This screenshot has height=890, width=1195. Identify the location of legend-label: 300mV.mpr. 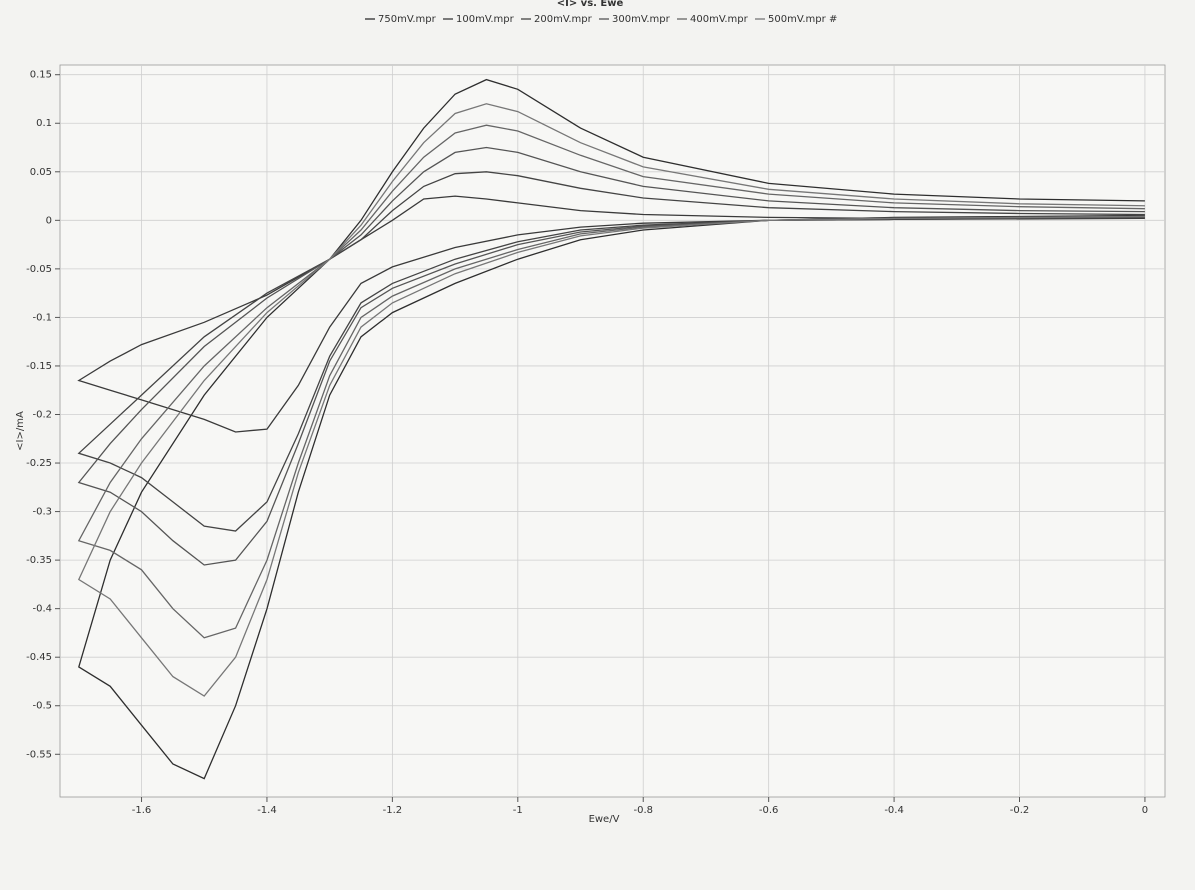
(641, 19).